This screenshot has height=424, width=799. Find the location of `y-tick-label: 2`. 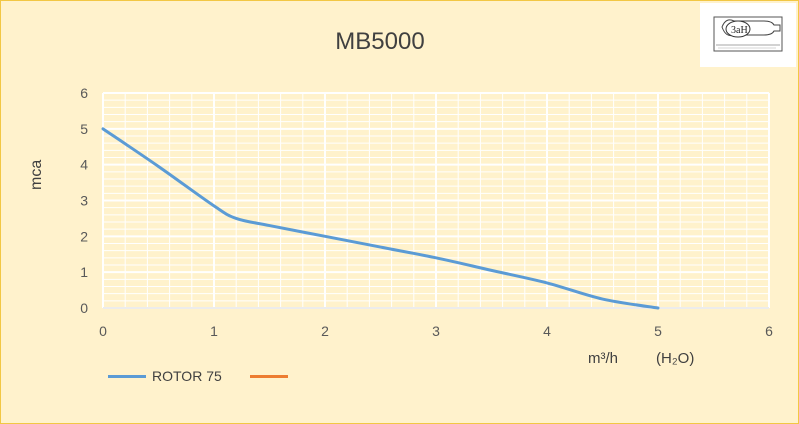

y-tick-label: 2 is located at coordinates (84, 236).